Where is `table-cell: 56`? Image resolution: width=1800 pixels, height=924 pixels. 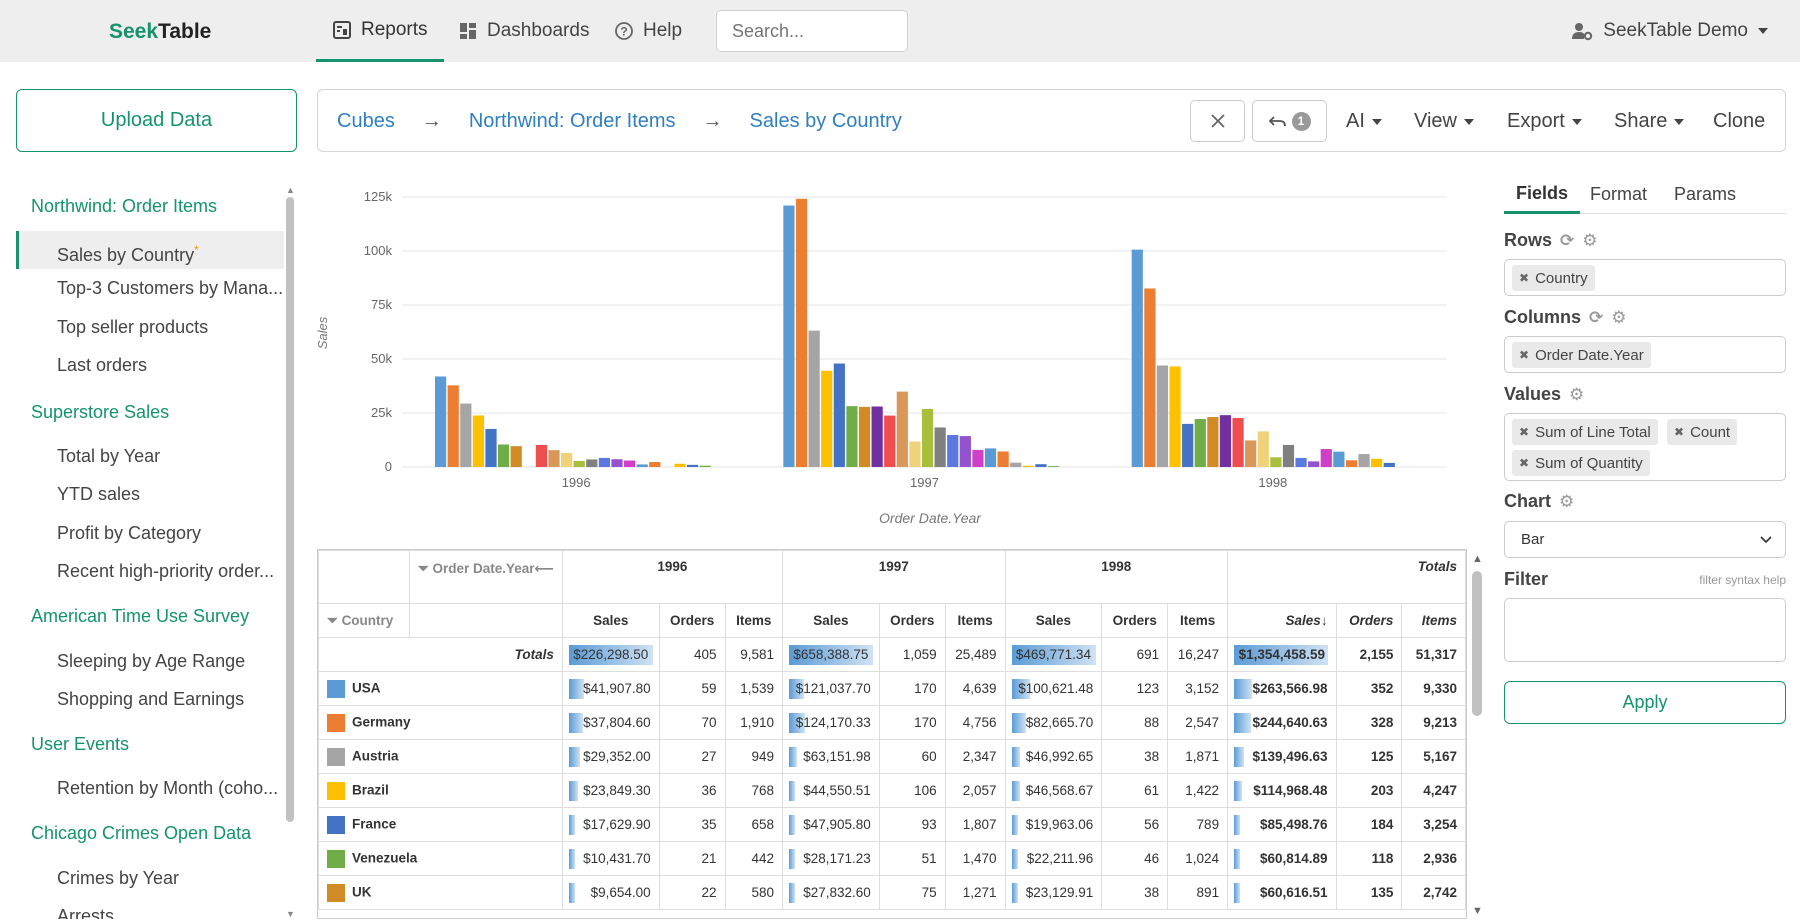 table-cell: 56 is located at coordinates (1135, 824).